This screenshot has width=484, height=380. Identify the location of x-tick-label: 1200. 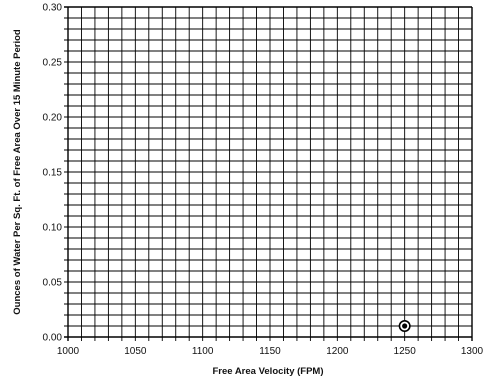
(337, 351).